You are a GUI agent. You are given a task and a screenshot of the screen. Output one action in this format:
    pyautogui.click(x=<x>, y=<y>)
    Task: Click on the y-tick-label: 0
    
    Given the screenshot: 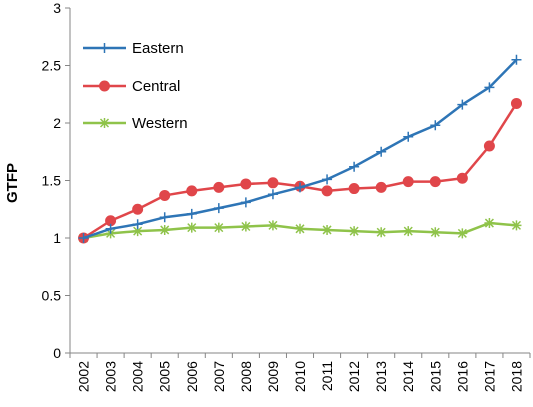 What is the action you would take?
    pyautogui.click(x=57, y=353)
    